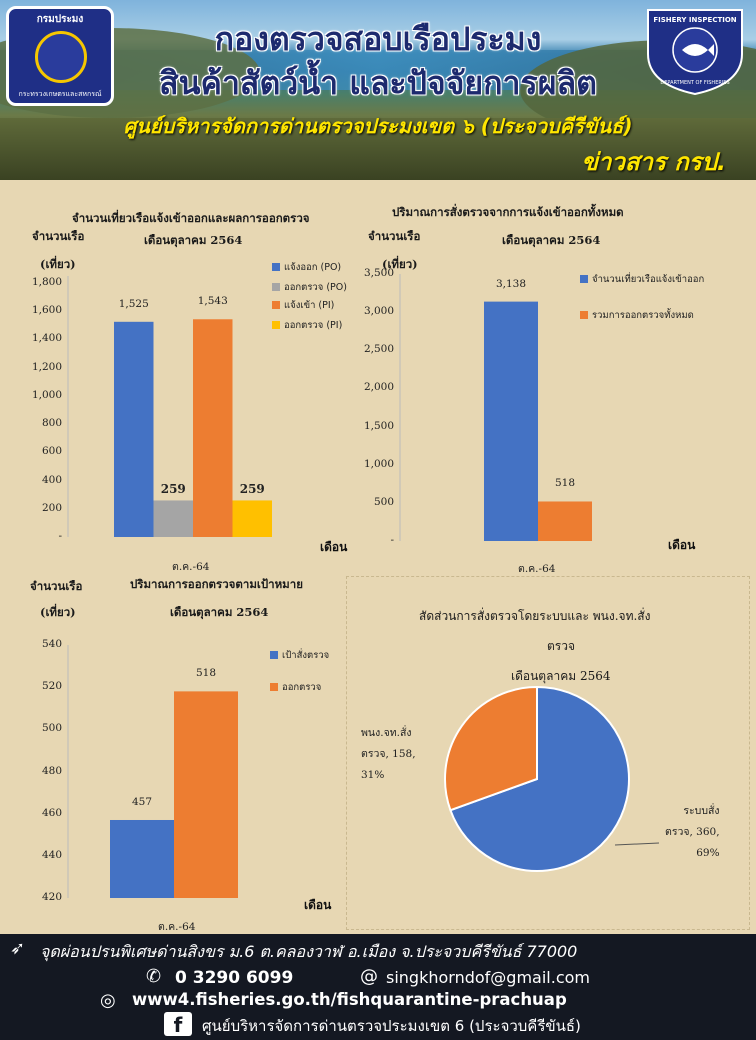 The image size is (756, 1040). What do you see at coordinates (400, 264) in the screenshot?
I see `chart2-ylabel-line2: (เที่ยว)` at bounding box center [400, 264].